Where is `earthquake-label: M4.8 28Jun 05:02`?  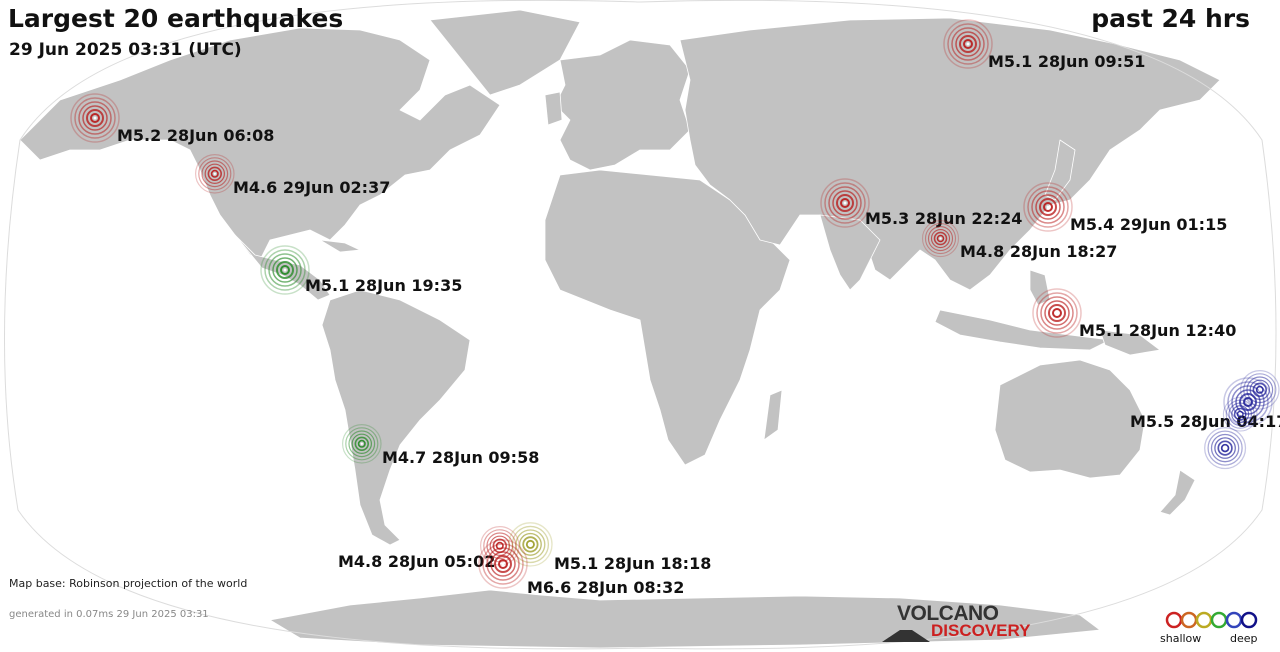 earthquake-label: M4.8 28Jun 05:02 is located at coordinates (417, 561).